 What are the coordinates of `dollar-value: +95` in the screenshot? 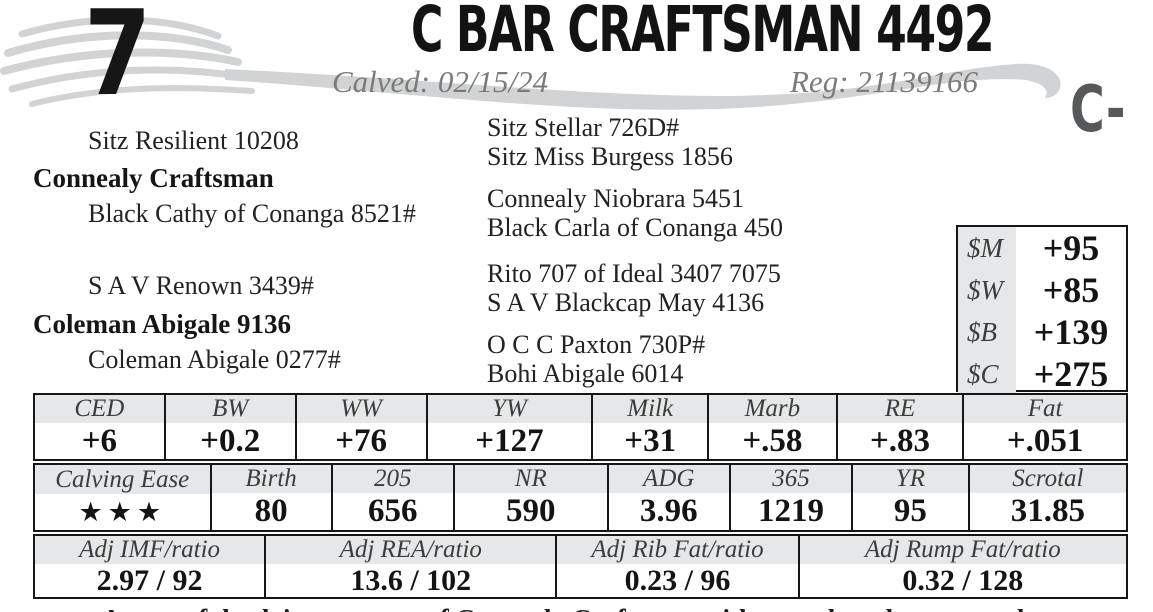 It's located at (1071, 248).